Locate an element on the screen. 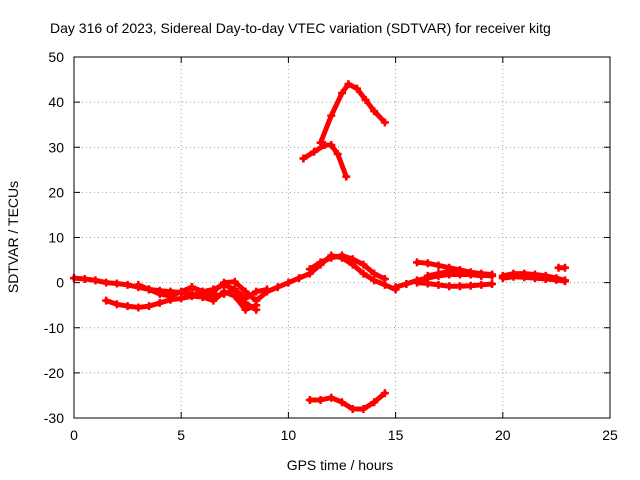 The height and width of the screenshot is (480, 640). x-tick-label: 15 is located at coordinates (396, 435).